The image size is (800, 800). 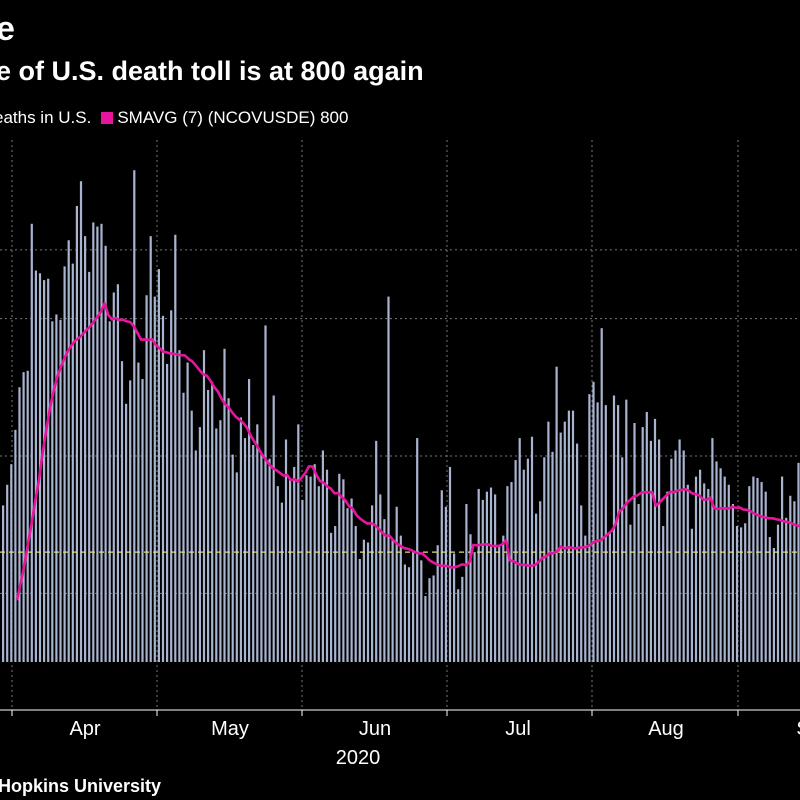 What do you see at coordinates (107, 118) in the screenshot?
I see `legend-swatch-smavg` at bounding box center [107, 118].